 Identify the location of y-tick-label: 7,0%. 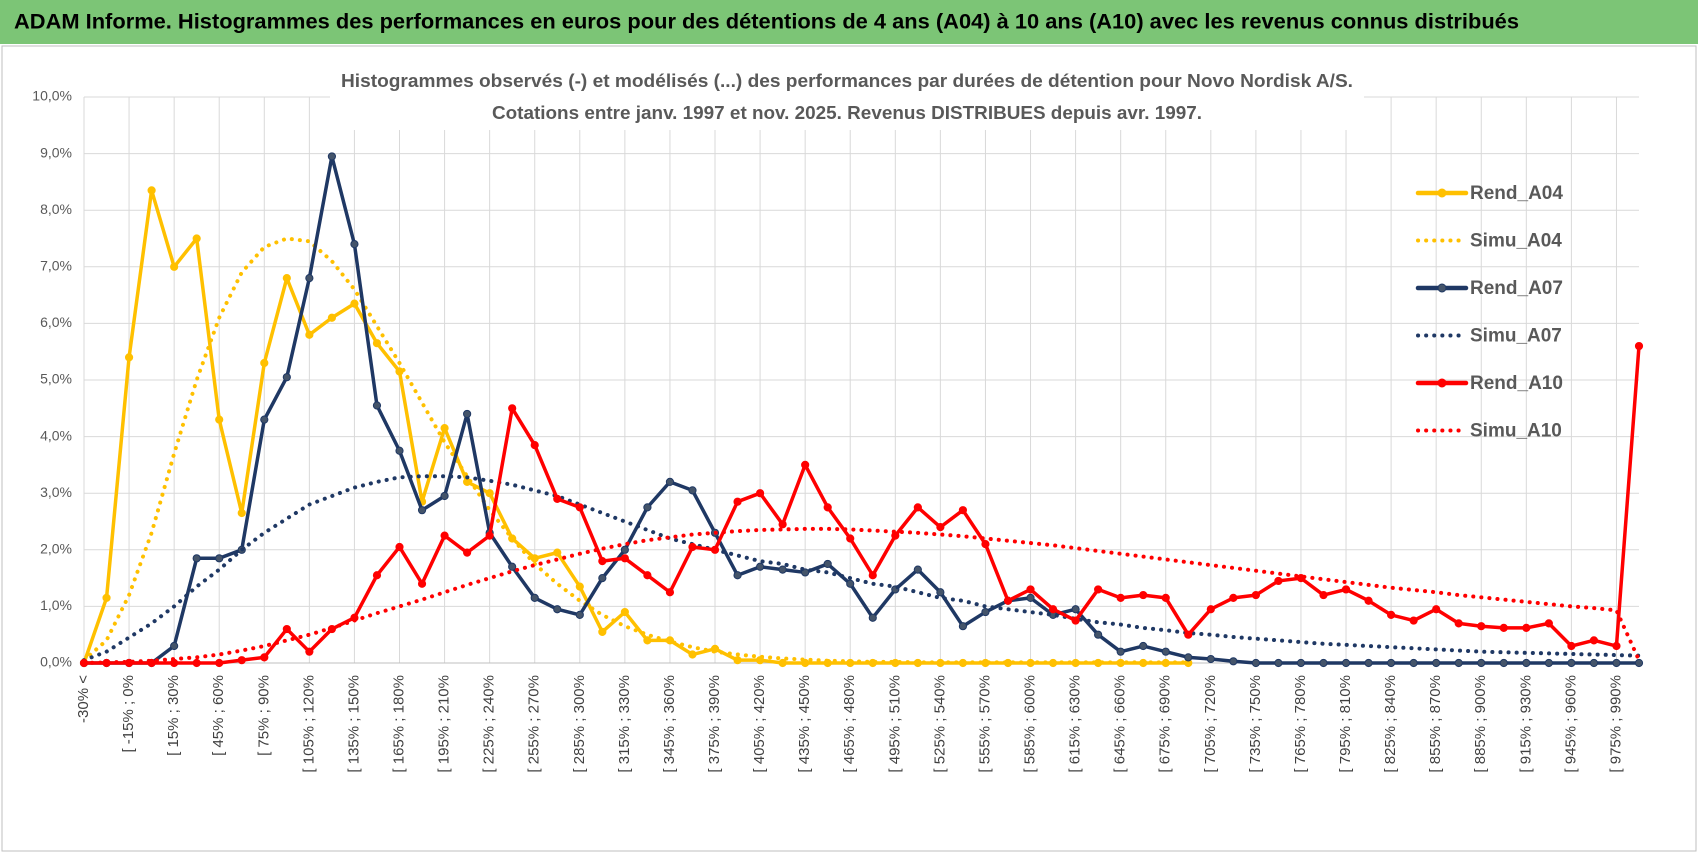
(56, 266).